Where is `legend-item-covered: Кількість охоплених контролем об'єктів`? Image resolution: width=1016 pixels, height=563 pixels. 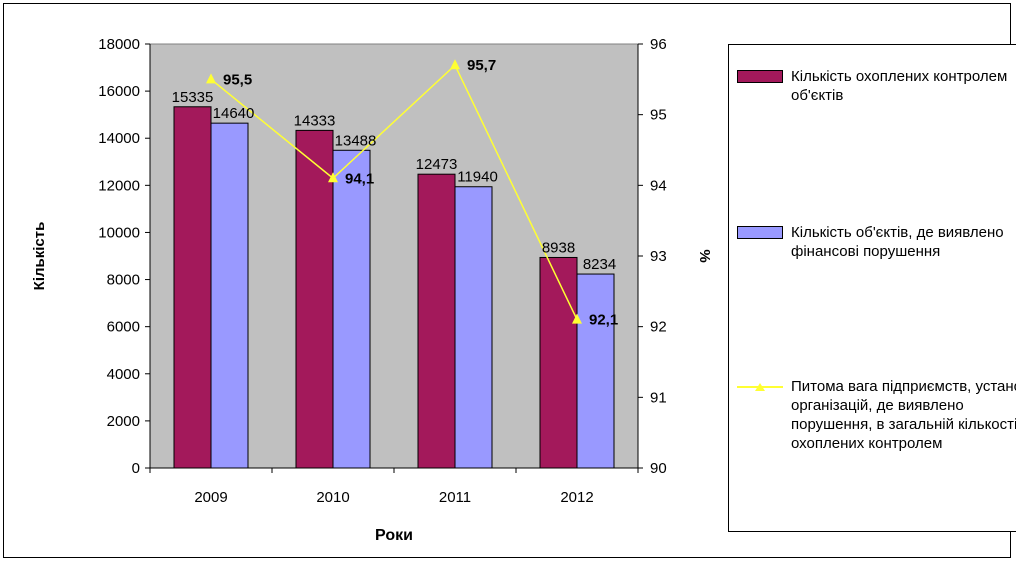
legend-item-covered: Кількість охоплених контролем об'єктів is located at coordinates (876, 86).